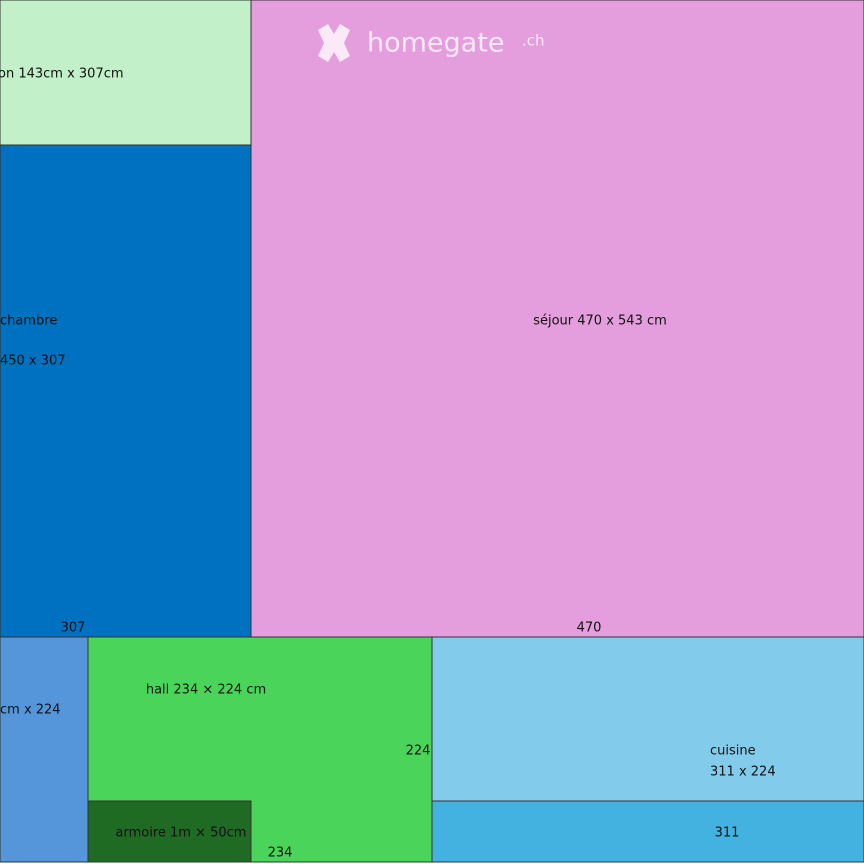 This screenshot has width=864, height=864. I want to click on dimension: 224, so click(418, 751).